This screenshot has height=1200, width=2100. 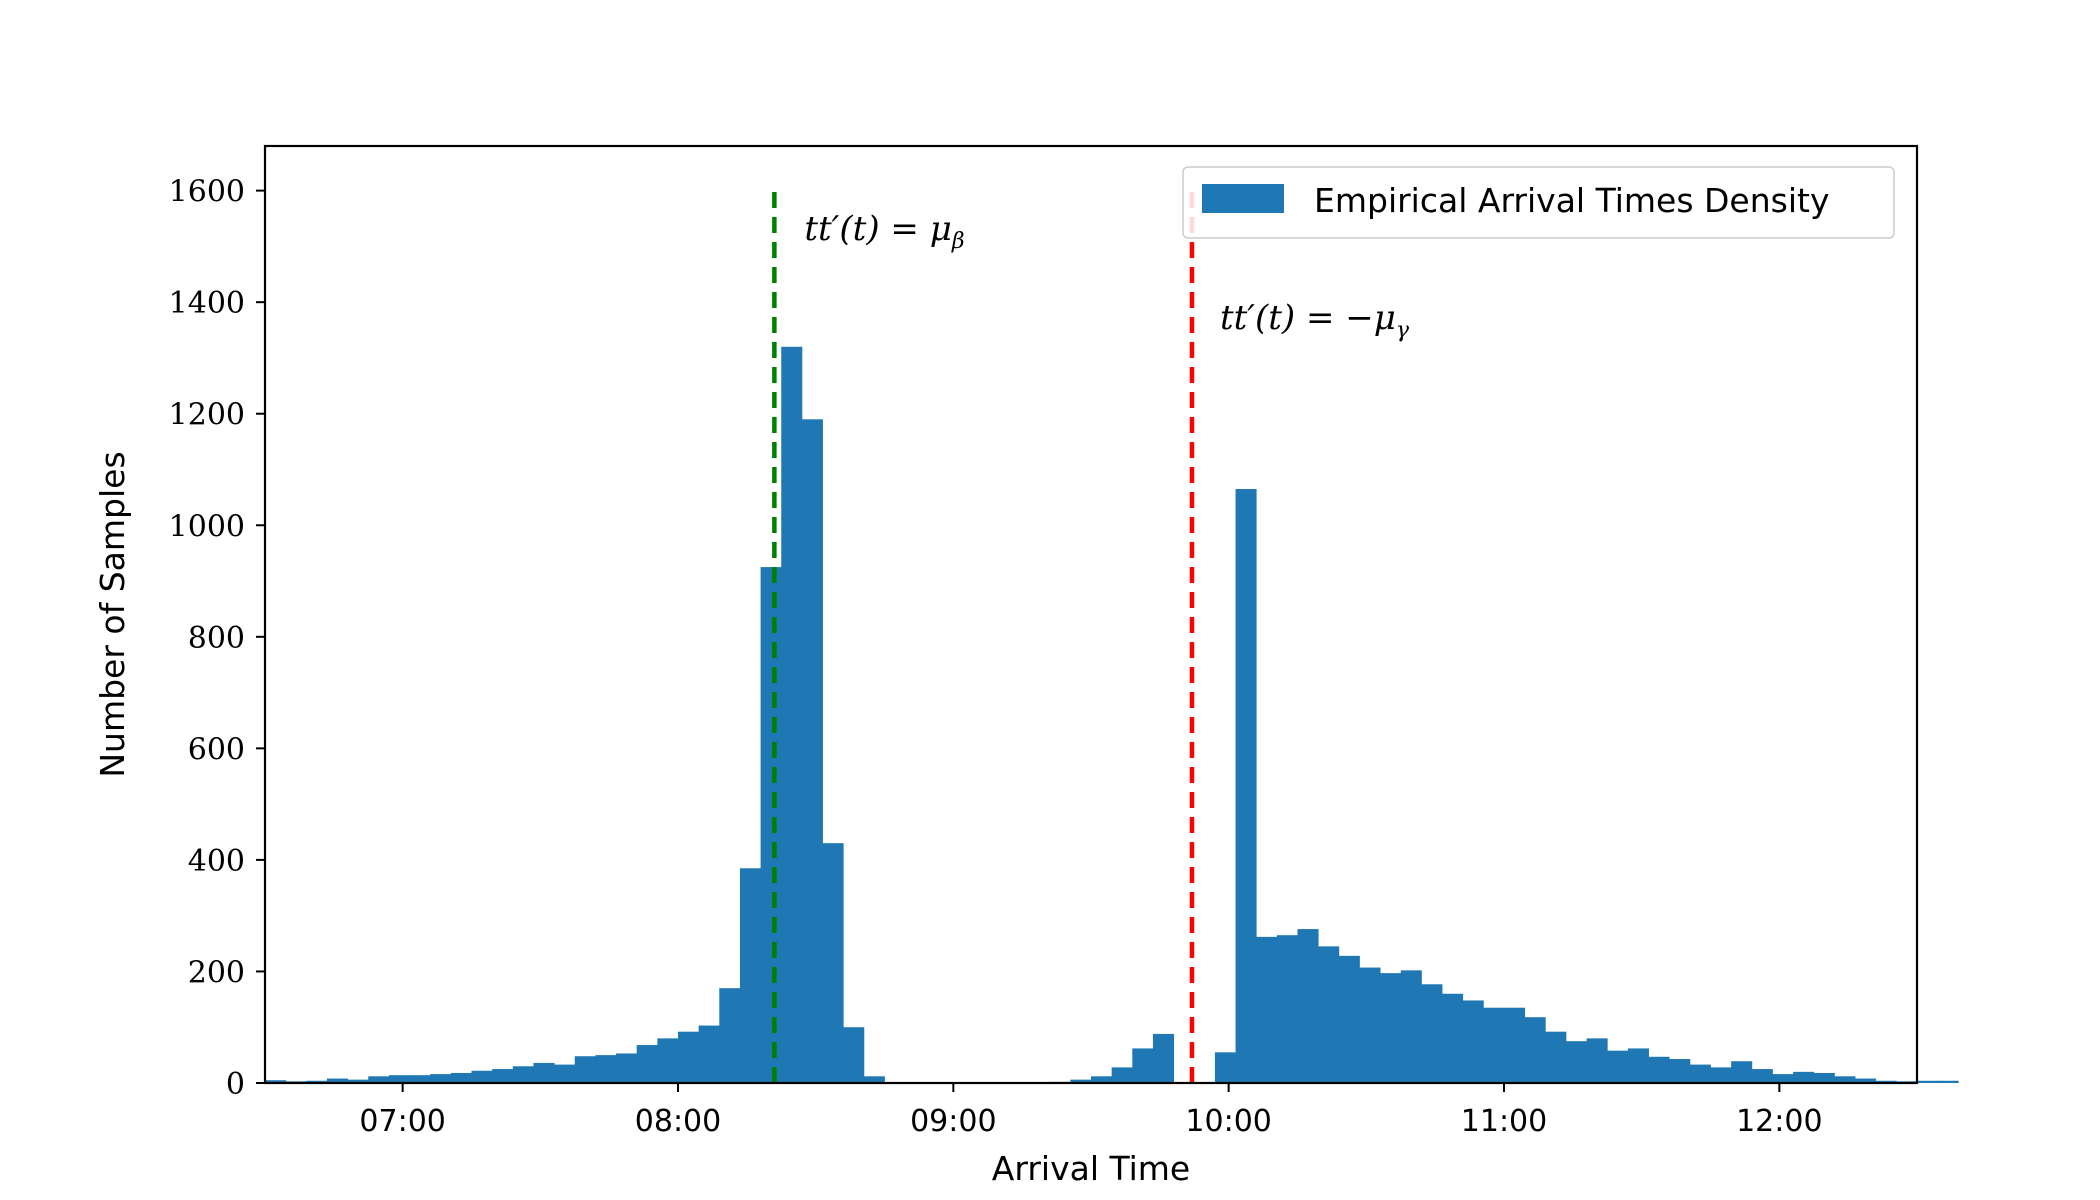 What do you see at coordinates (678, 1121) in the screenshot?
I see `x-tick-label: 08:00` at bounding box center [678, 1121].